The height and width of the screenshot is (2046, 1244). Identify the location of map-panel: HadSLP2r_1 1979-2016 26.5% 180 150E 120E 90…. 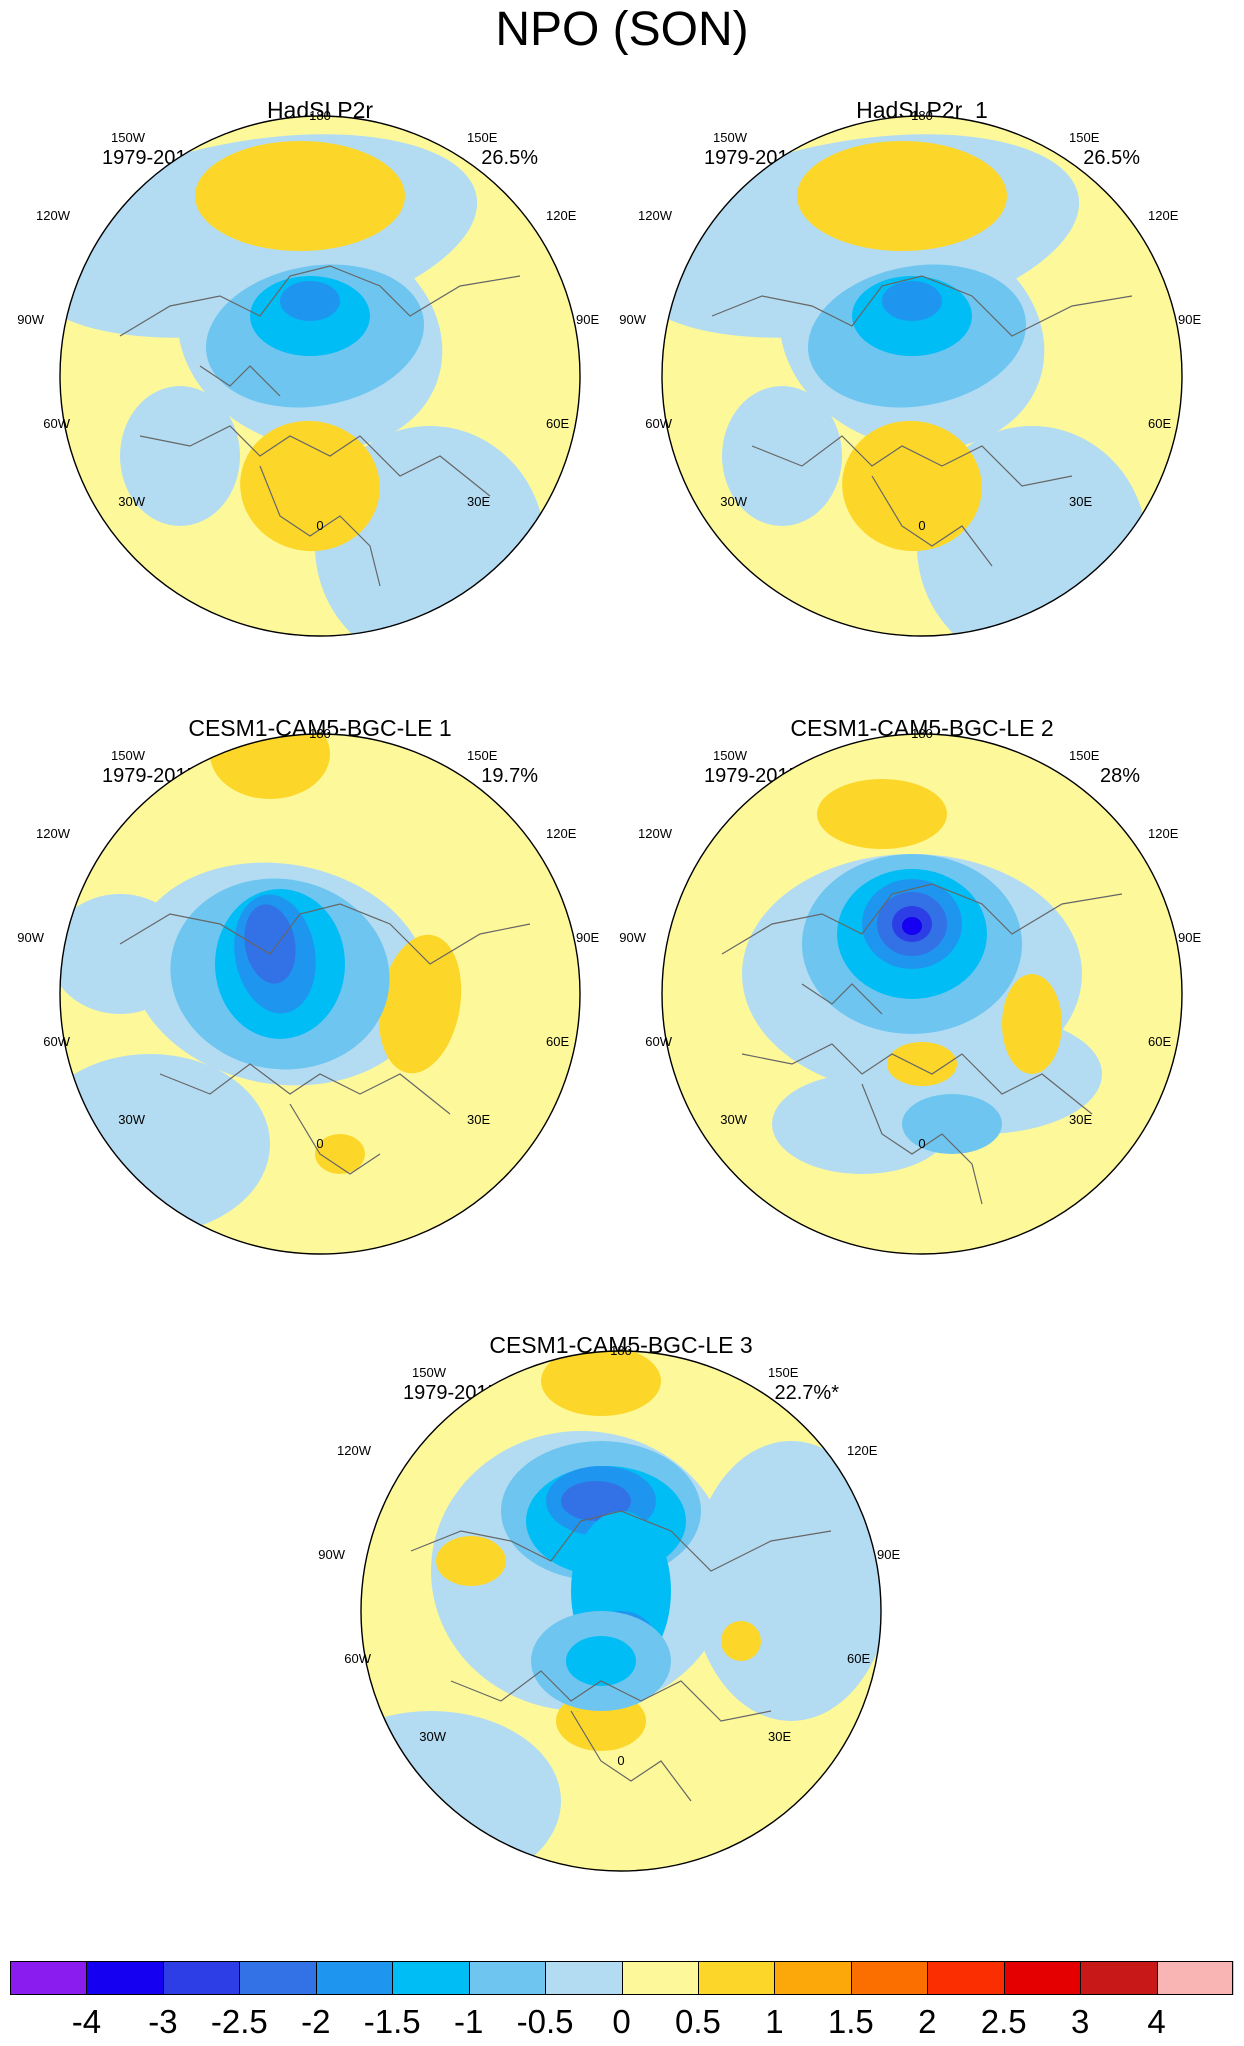
(910, 376).